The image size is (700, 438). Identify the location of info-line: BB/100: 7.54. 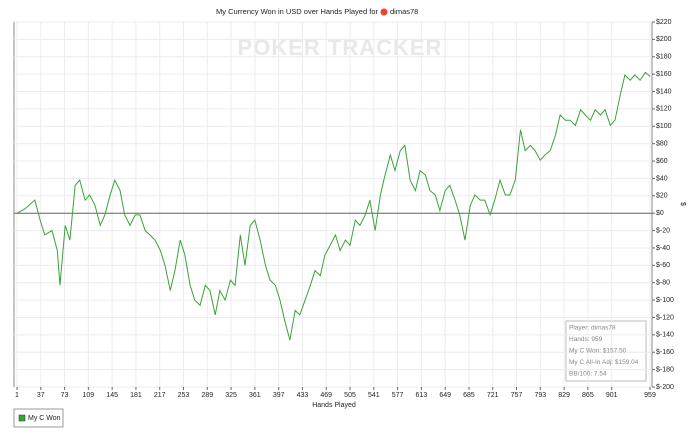
(588, 374).